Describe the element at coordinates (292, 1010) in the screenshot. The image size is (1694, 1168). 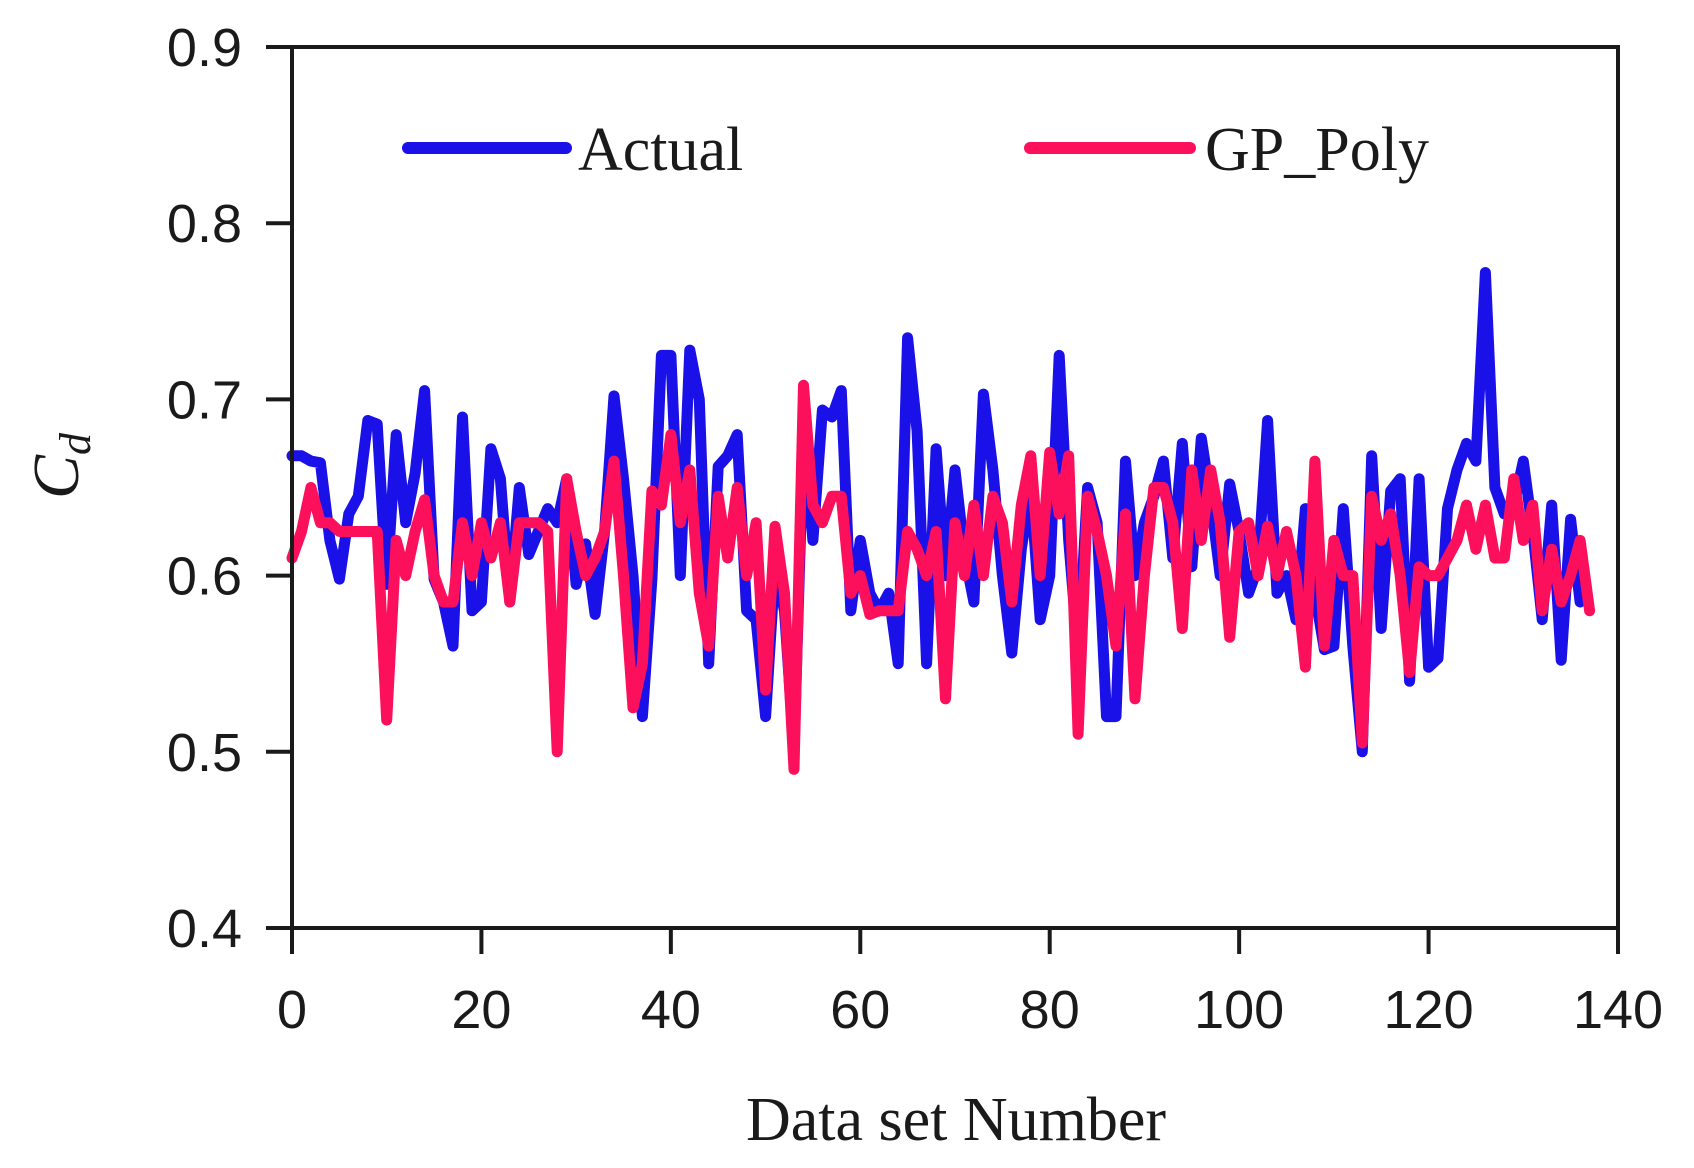
I see `x-tick-label: 0` at that location.